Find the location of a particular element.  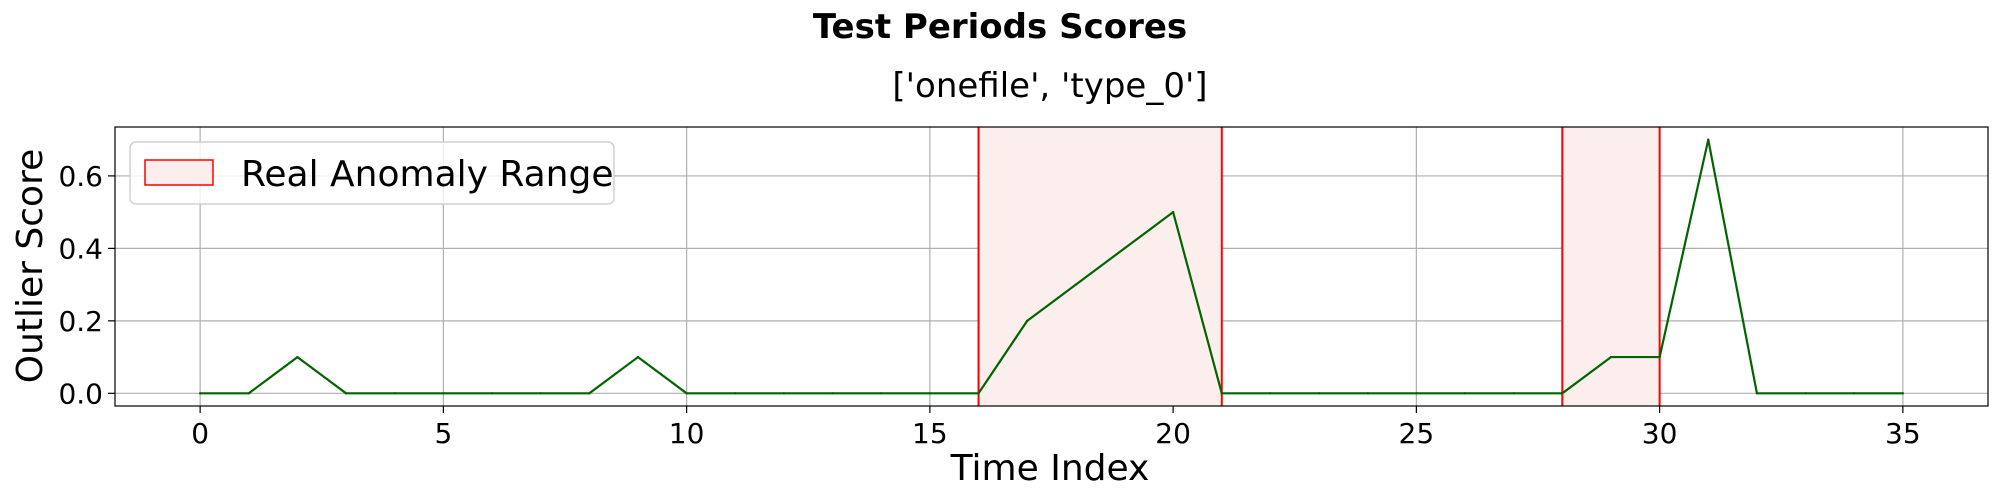

y-tick-label: 0.6 is located at coordinates (80, 176).